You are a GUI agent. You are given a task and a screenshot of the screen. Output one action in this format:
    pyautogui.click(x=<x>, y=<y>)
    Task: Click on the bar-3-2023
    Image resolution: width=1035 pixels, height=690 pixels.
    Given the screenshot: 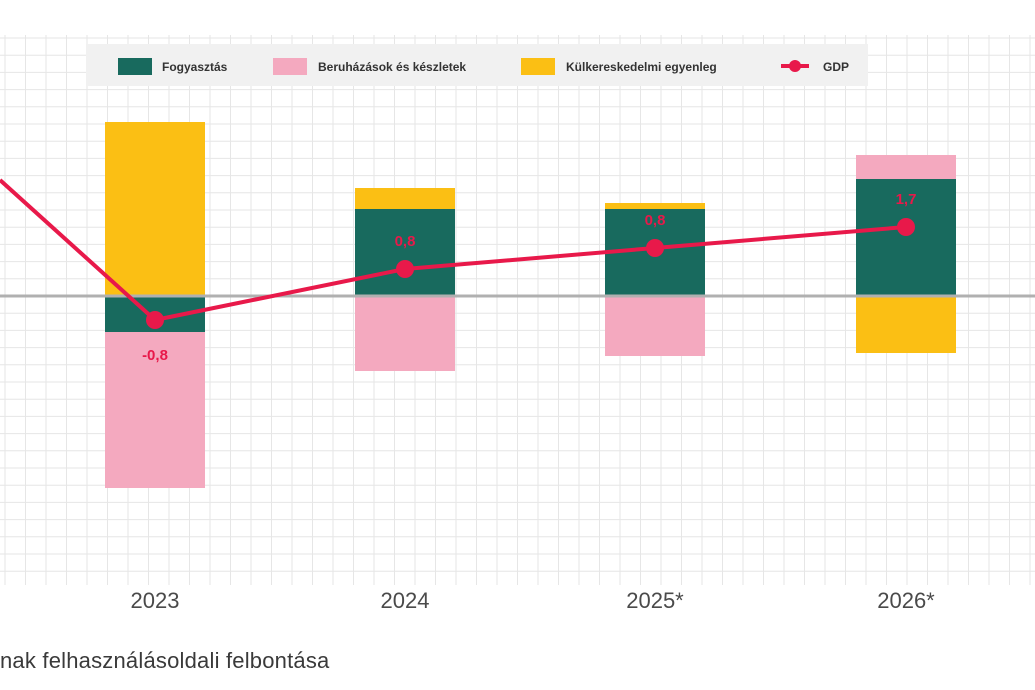 What is the action you would take?
    pyautogui.click(x=155, y=209)
    